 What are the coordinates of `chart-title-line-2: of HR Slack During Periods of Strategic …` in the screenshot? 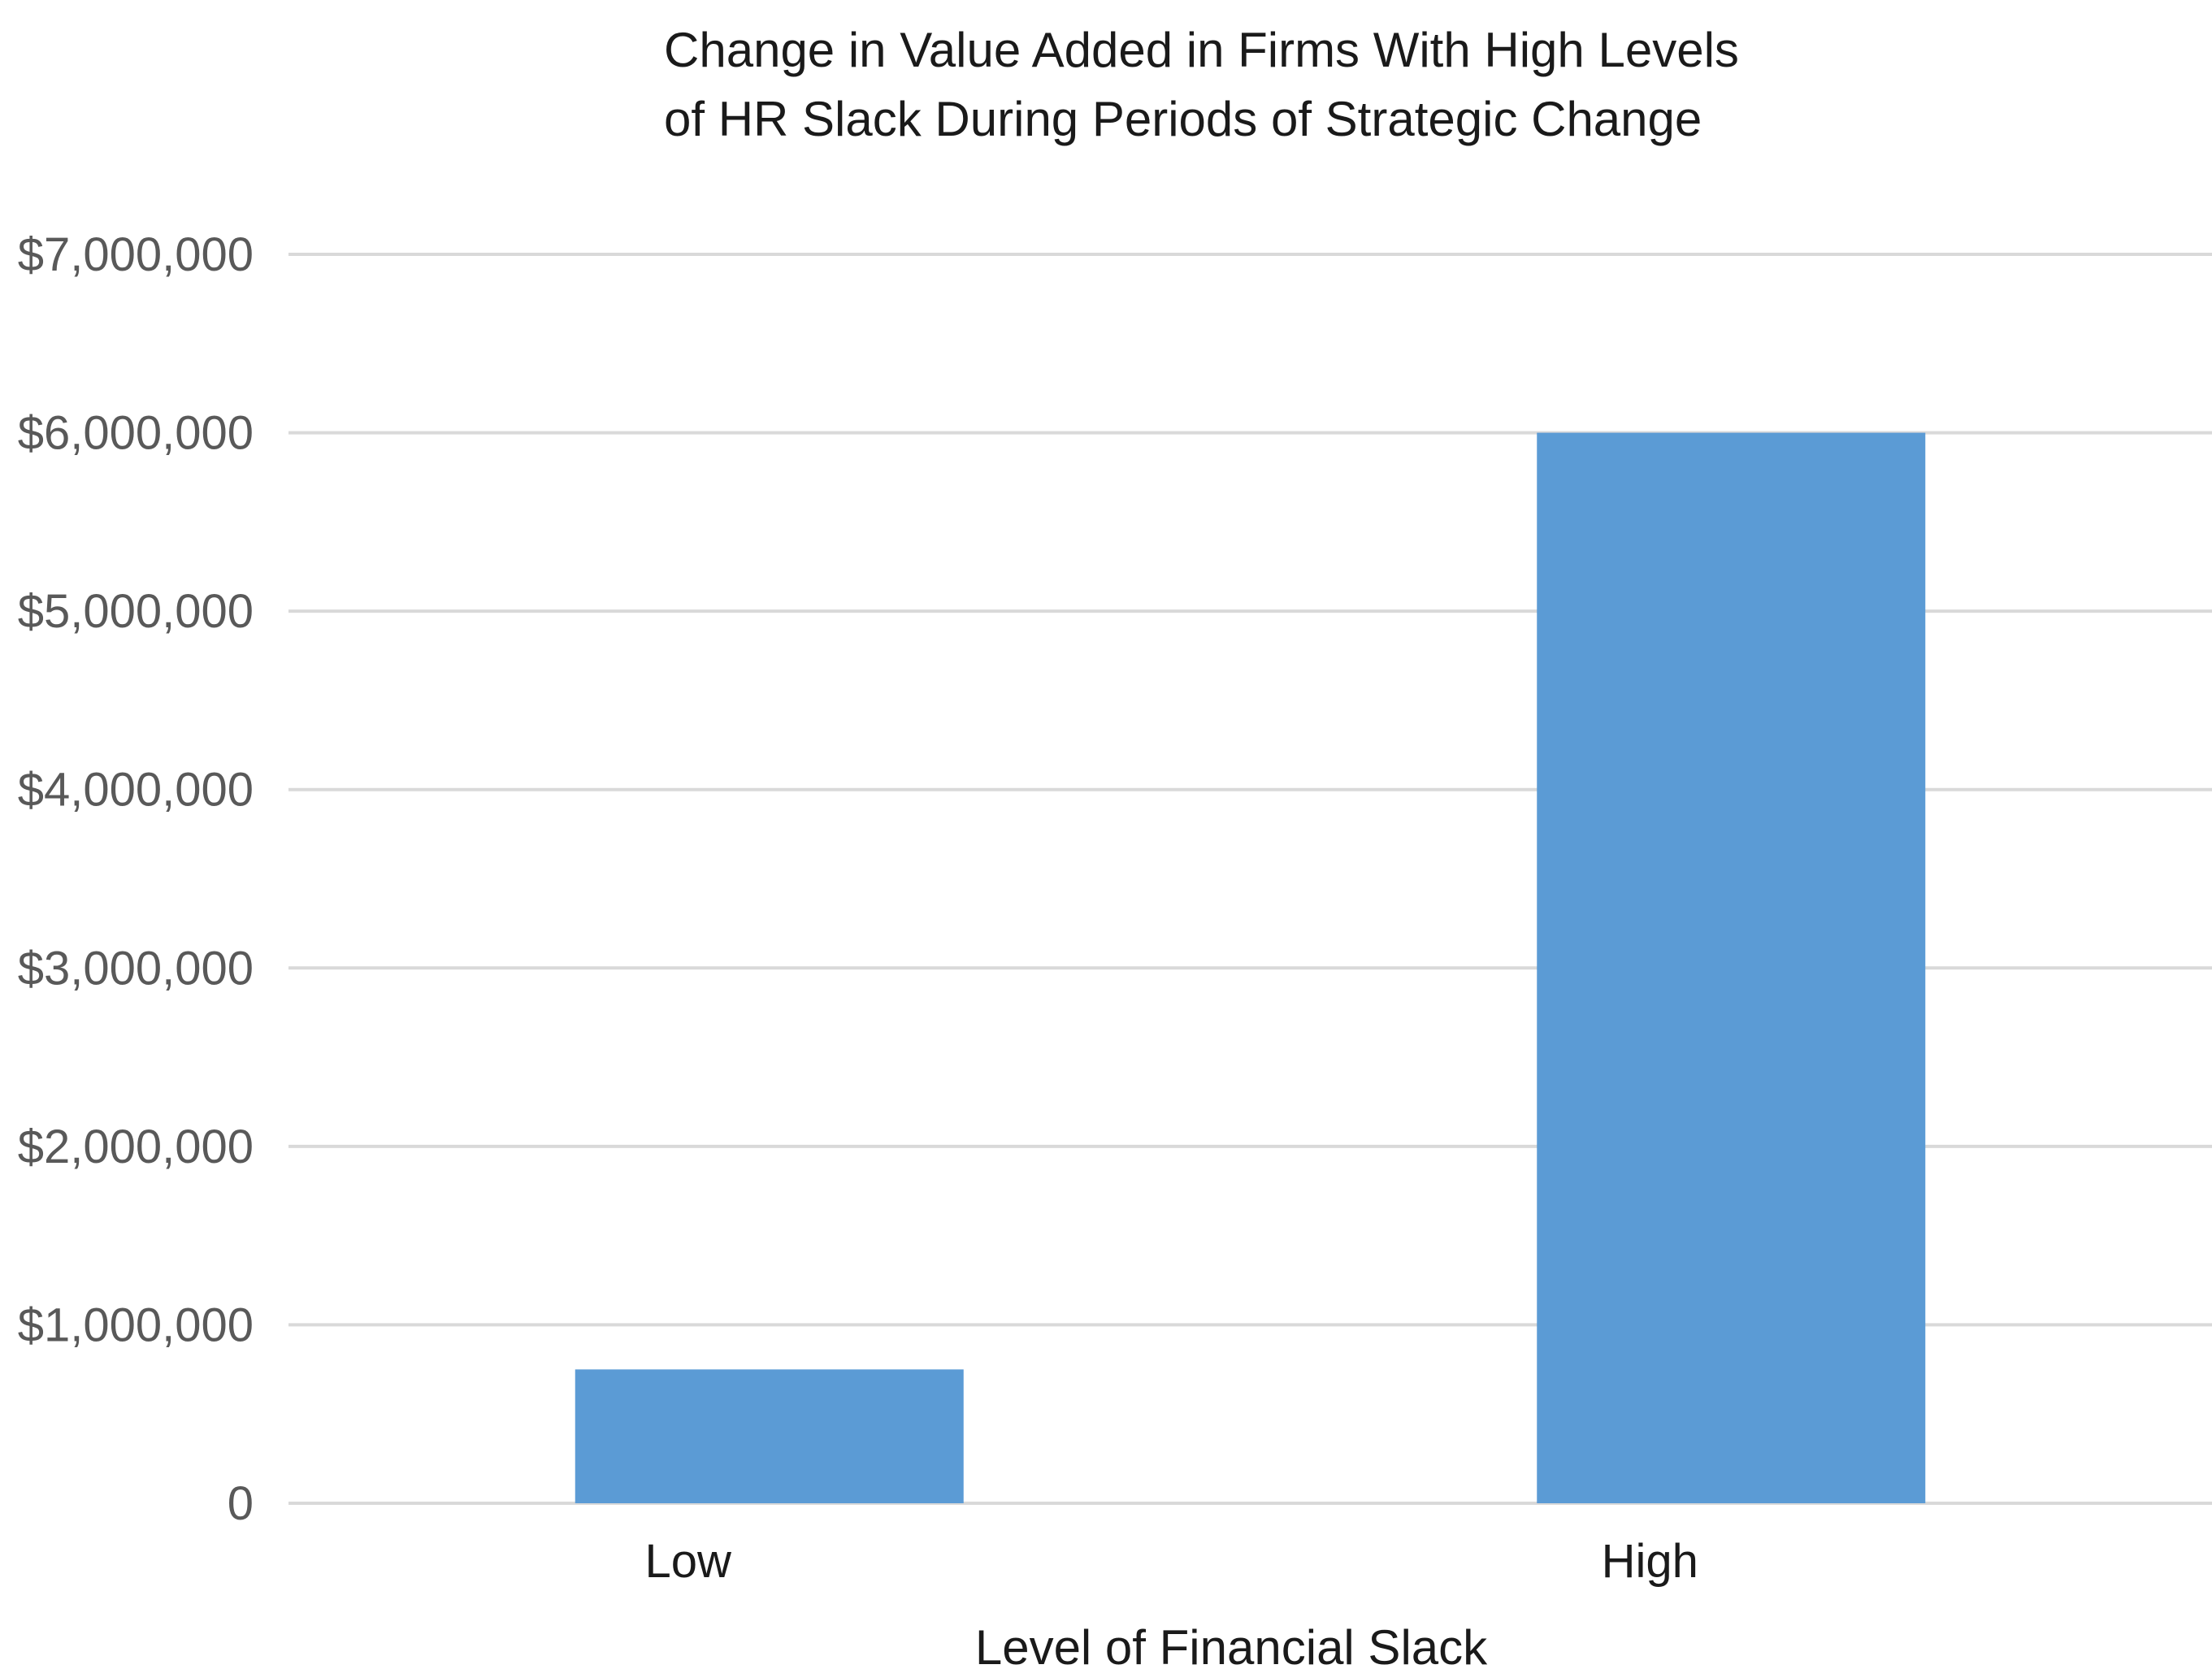 It's located at (1183, 119).